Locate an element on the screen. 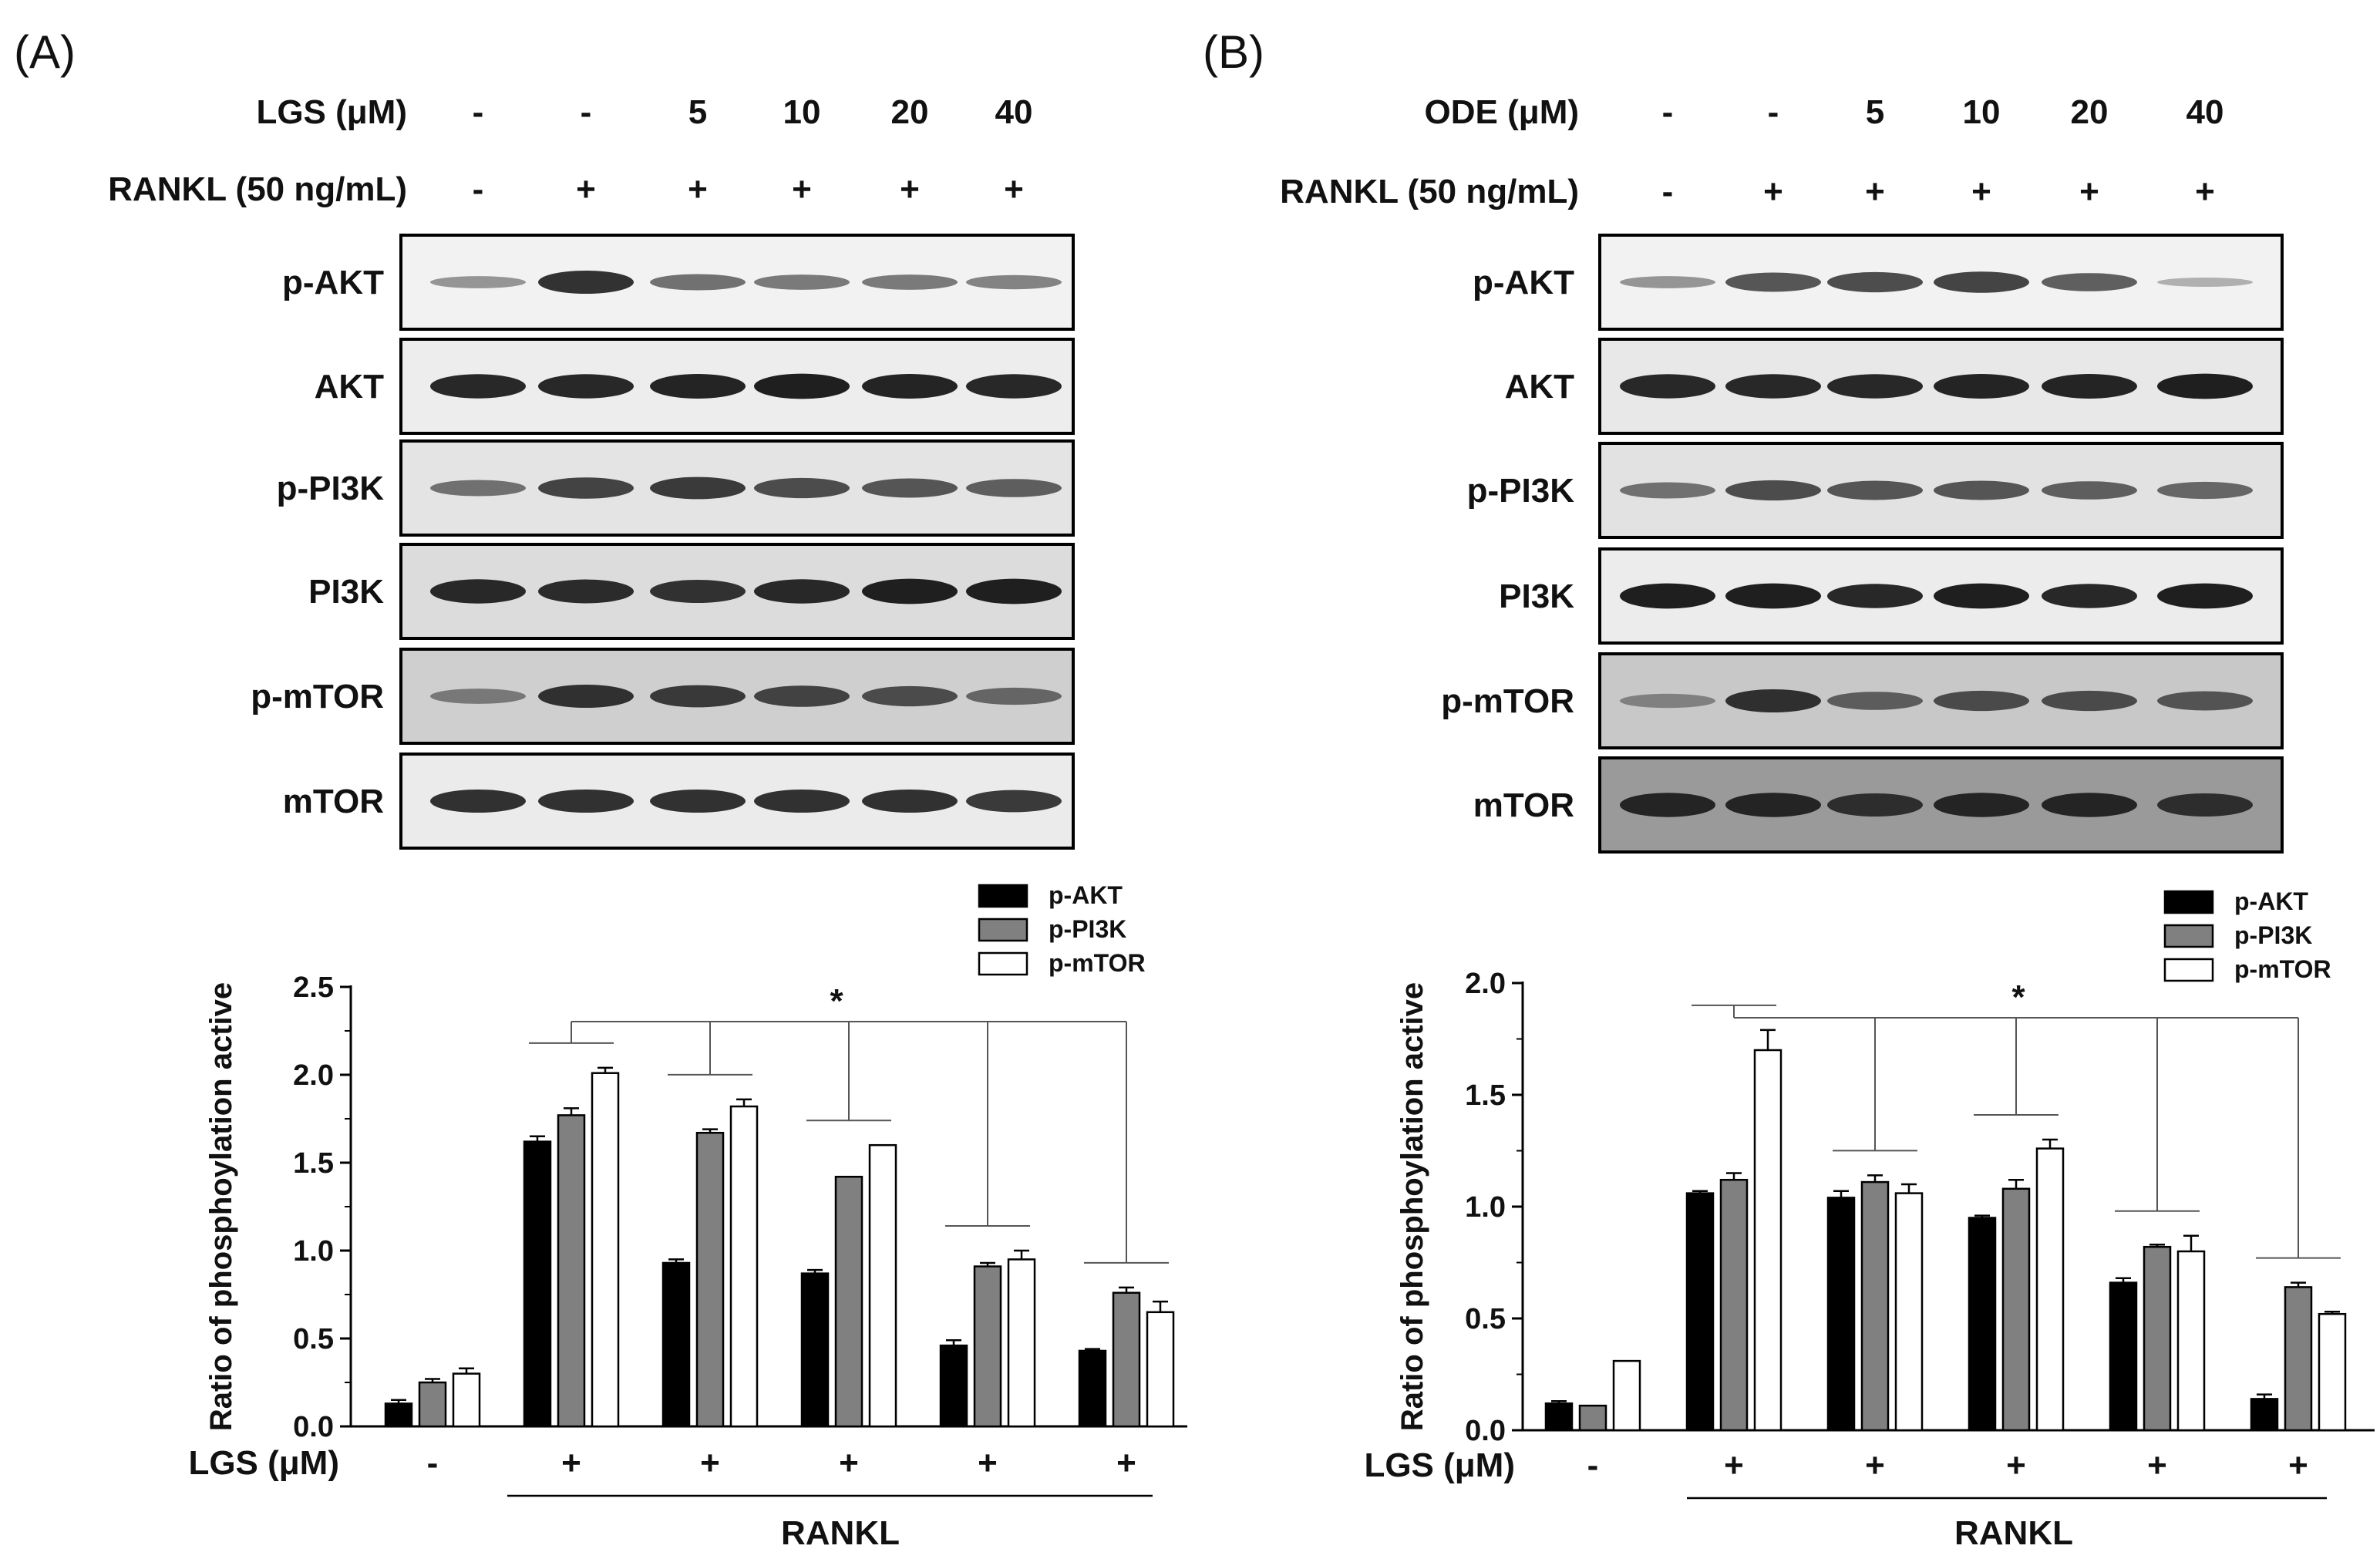 This screenshot has width=2380, height=1559. y-tick-label: 2.0 is located at coordinates (313, 1075).